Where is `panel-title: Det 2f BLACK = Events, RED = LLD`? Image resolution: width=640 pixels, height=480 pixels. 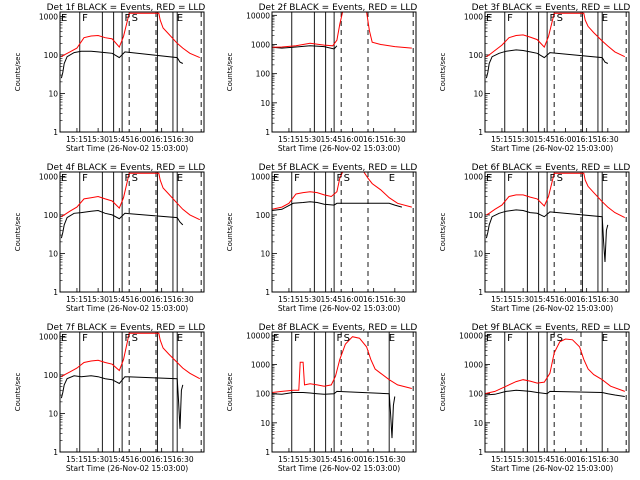
panel-title: Det 2f BLACK = Events, RED = LLD is located at coordinates (338, 8).